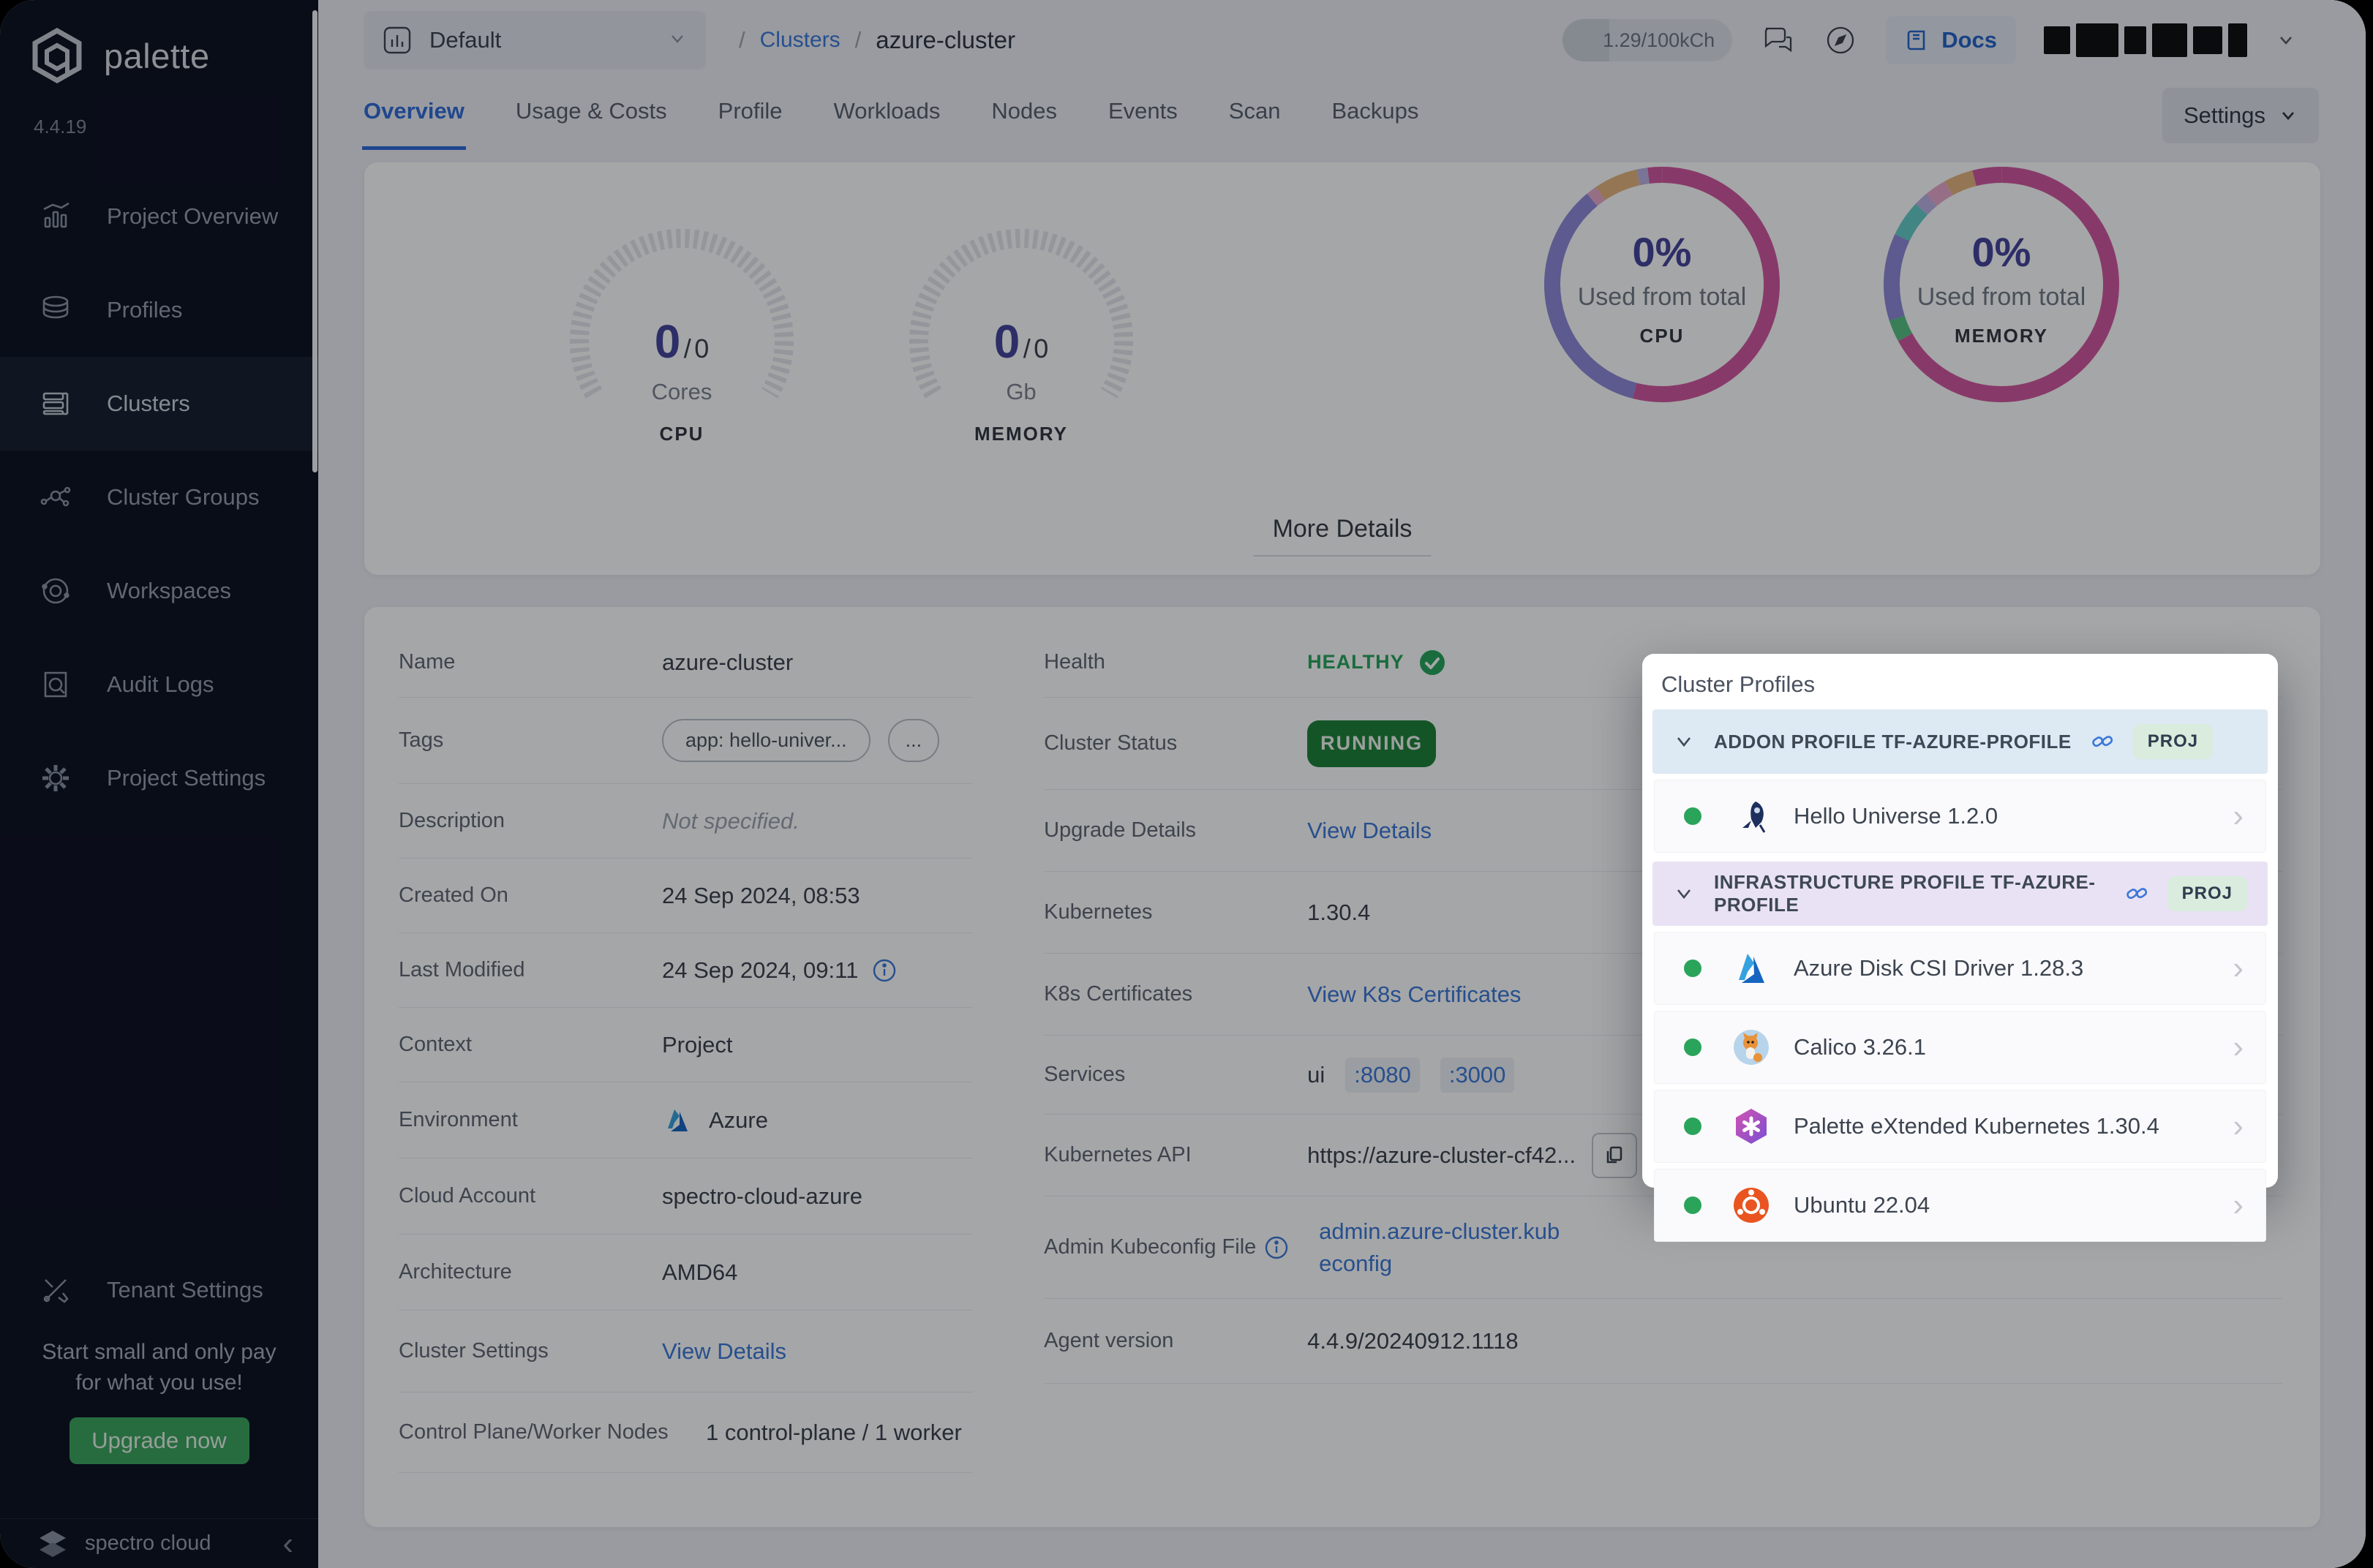  I want to click on explore-button, so click(1840, 40).